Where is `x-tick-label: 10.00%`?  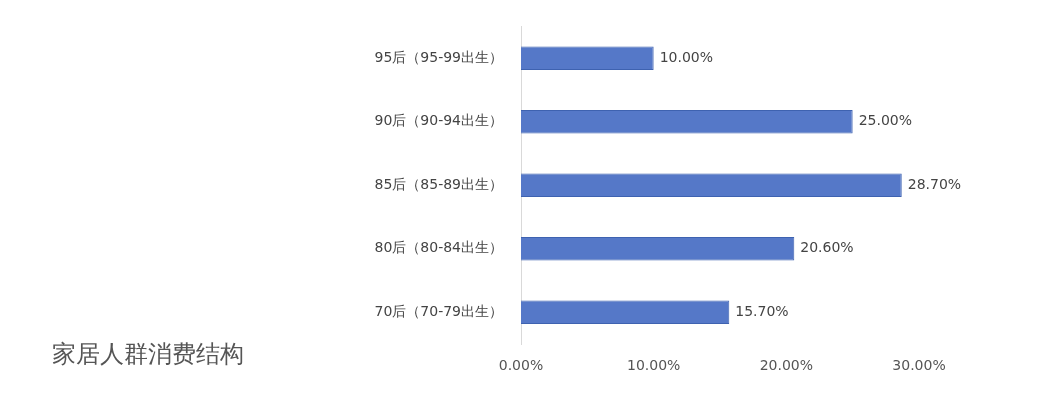 x-tick-label: 10.00% is located at coordinates (653, 365).